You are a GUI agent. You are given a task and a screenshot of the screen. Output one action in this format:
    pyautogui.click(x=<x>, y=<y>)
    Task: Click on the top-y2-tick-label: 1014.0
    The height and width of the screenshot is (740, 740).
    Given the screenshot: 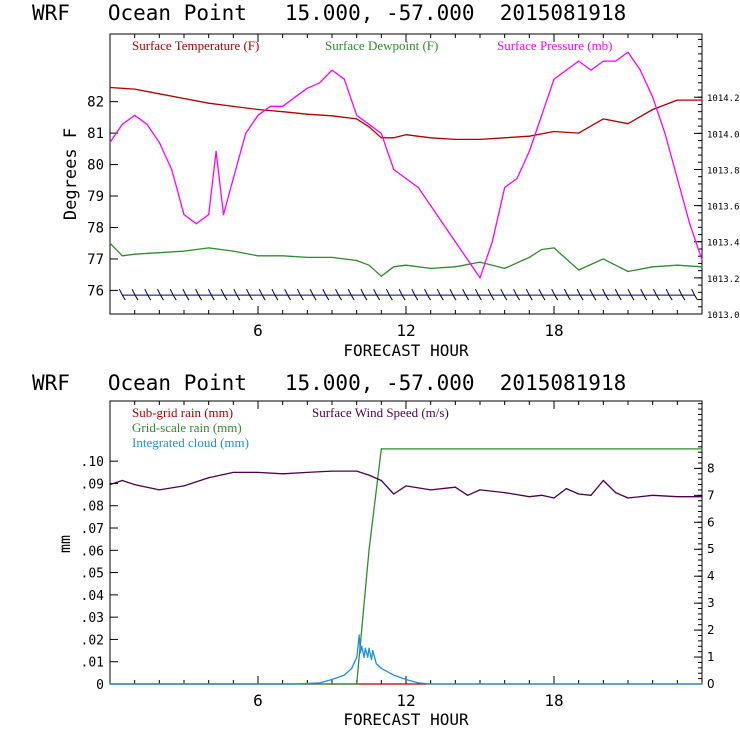 What is the action you would take?
    pyautogui.click(x=723, y=135)
    